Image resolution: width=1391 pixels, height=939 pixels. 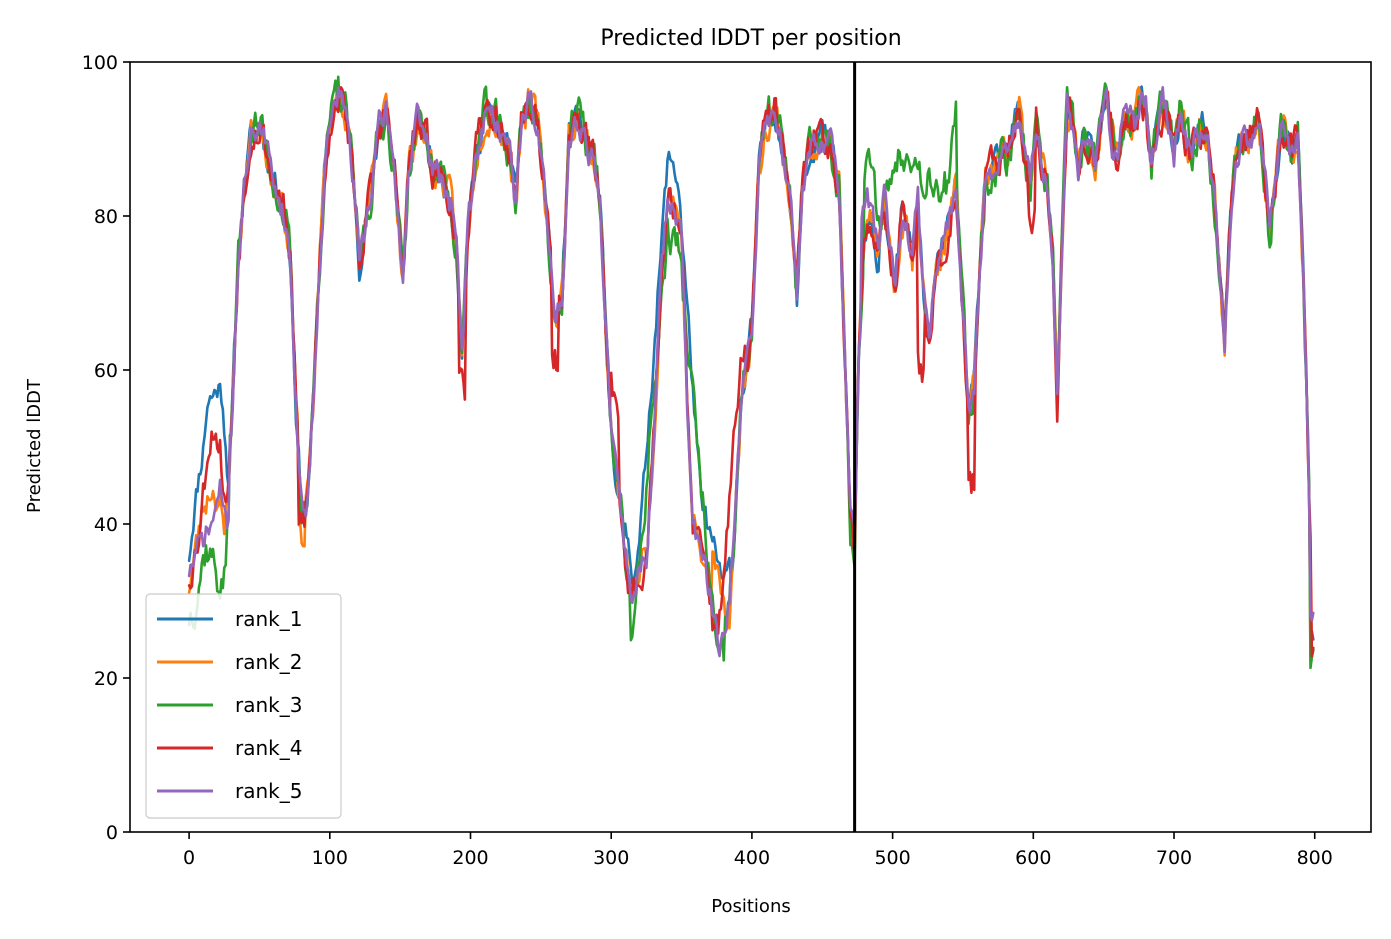 I want to click on x-tick-label: 200, so click(x=470, y=858).